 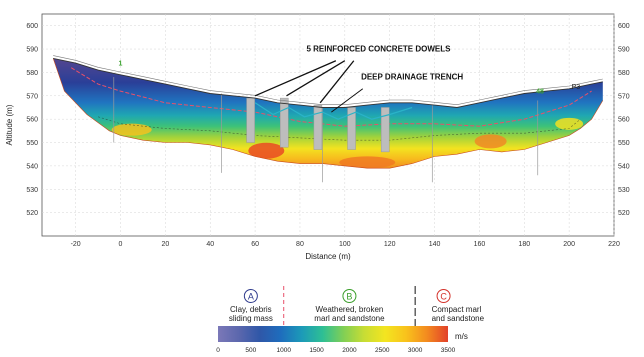 What do you see at coordinates (333, 334) in the screenshot?
I see `colorbar` at bounding box center [333, 334].